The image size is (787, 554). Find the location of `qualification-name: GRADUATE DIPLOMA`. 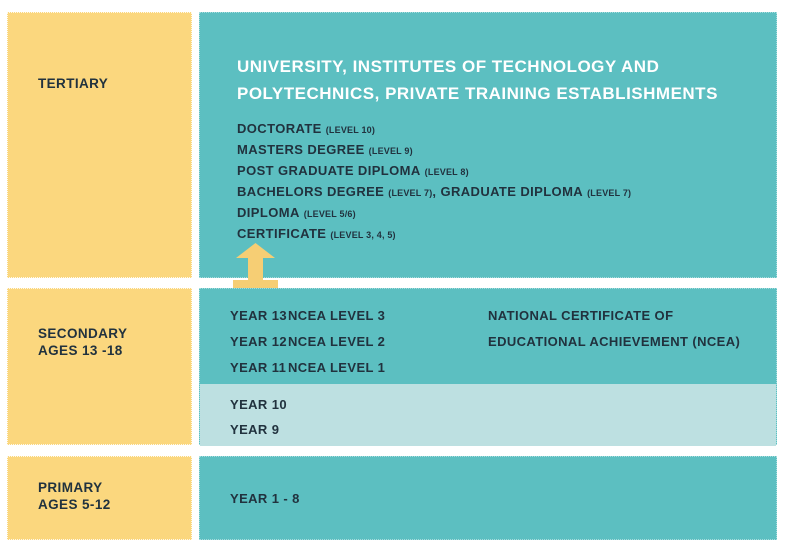

qualification-name: GRADUATE DIPLOMA is located at coordinates (512, 191).